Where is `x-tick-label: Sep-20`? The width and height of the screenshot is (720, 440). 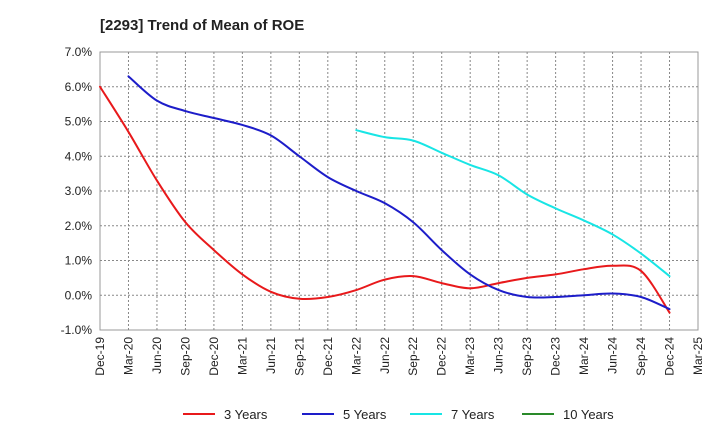 x-tick-label: Sep-20 is located at coordinates (185, 356).